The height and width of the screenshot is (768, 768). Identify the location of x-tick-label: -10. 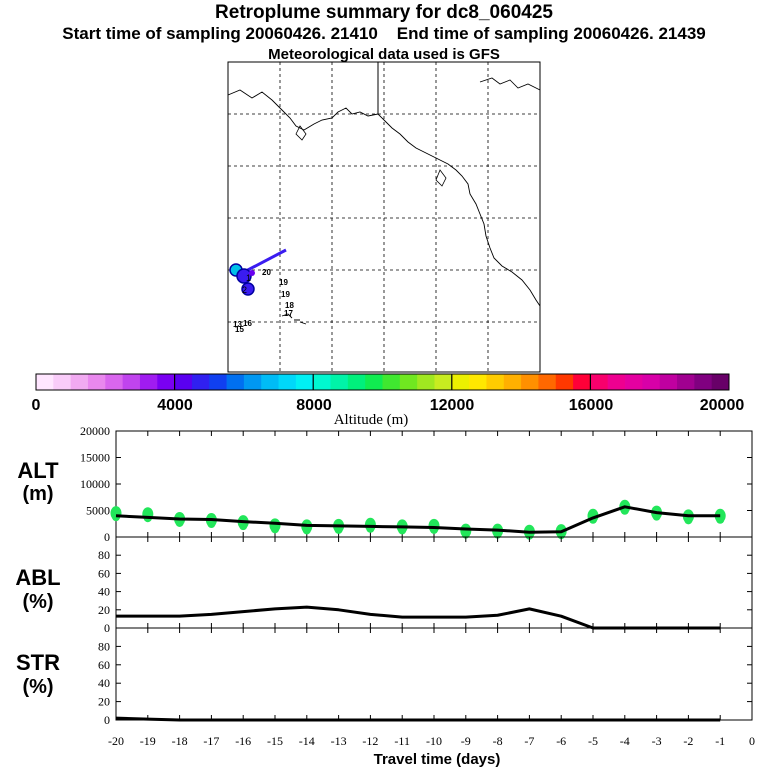
(434, 741).